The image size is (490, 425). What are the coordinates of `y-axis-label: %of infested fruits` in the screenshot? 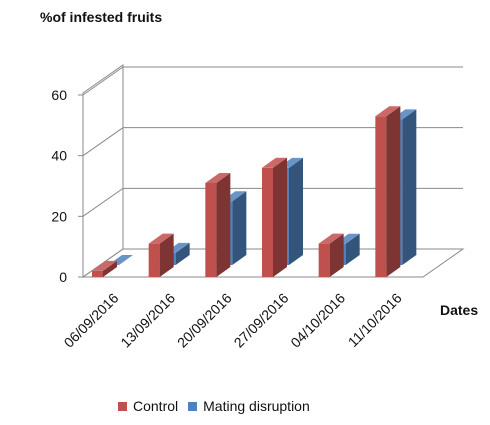 It's located at (101, 17).